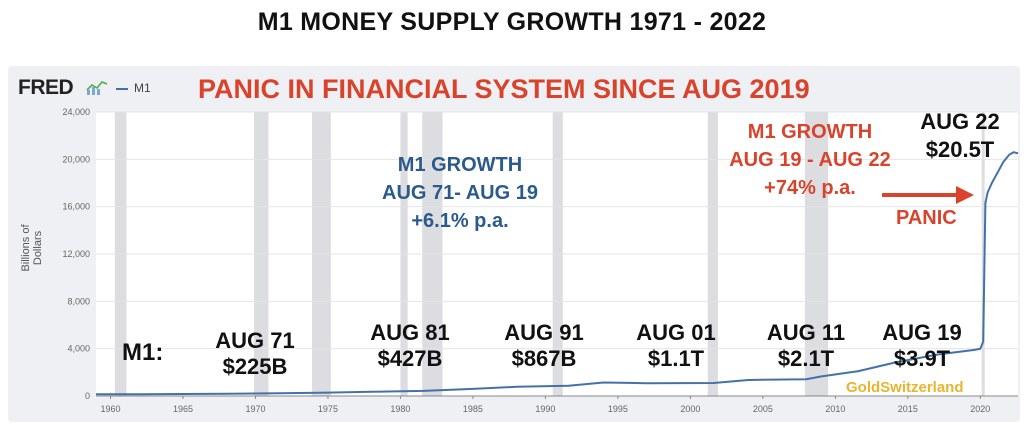  I want to click on growth-annotation-2019-2022: M1 GROWTH AUG 19 - AUG 22 +74% p.a., so click(810, 160).